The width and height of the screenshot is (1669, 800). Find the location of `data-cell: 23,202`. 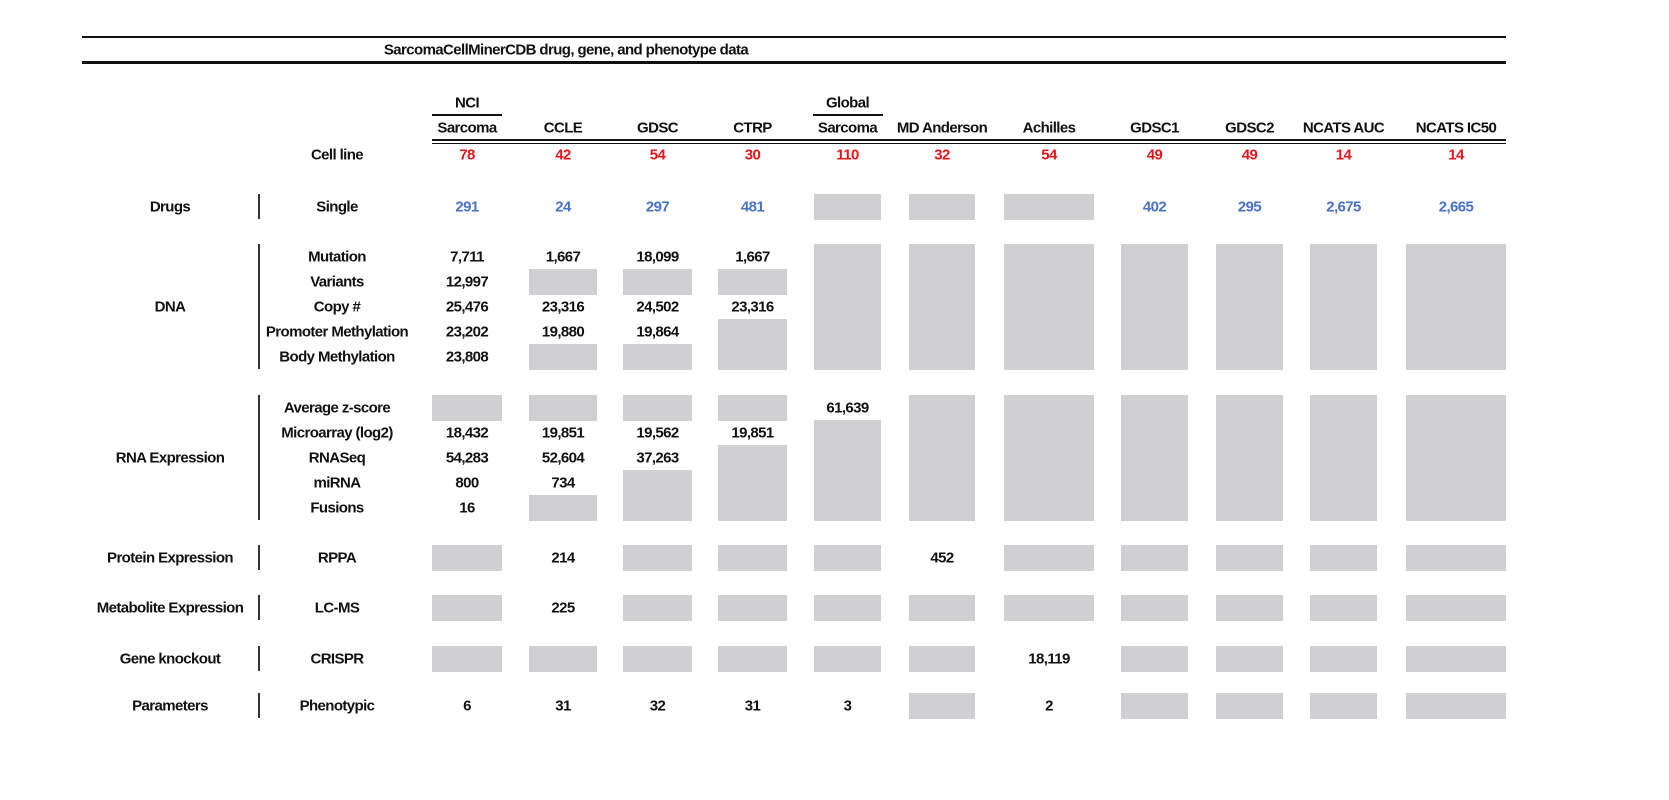

data-cell: 23,202 is located at coordinates (467, 332).